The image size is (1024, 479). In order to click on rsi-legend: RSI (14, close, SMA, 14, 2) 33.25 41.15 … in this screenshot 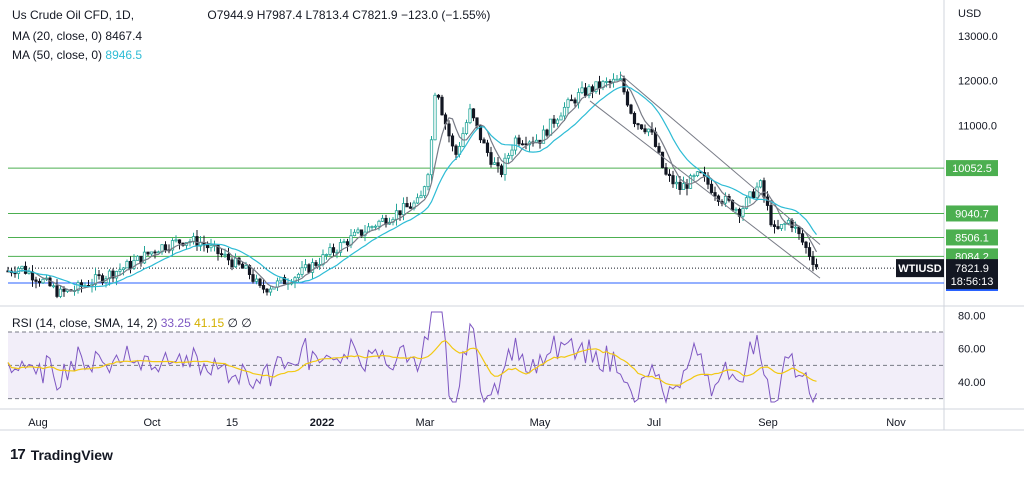, I will do `click(132, 323)`.